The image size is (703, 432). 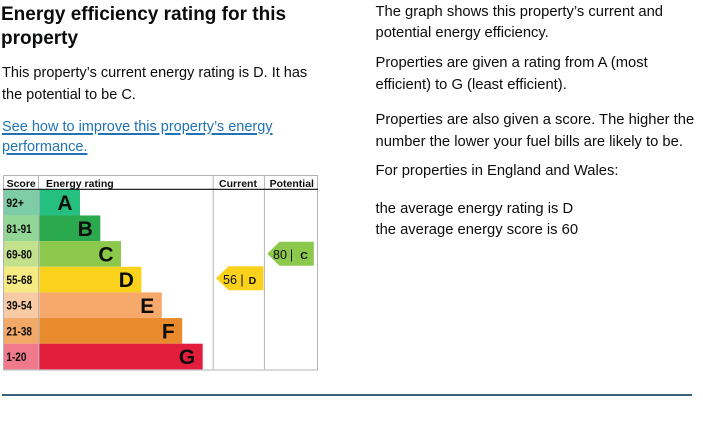 I want to click on svg-text: Current, so click(x=238, y=184).